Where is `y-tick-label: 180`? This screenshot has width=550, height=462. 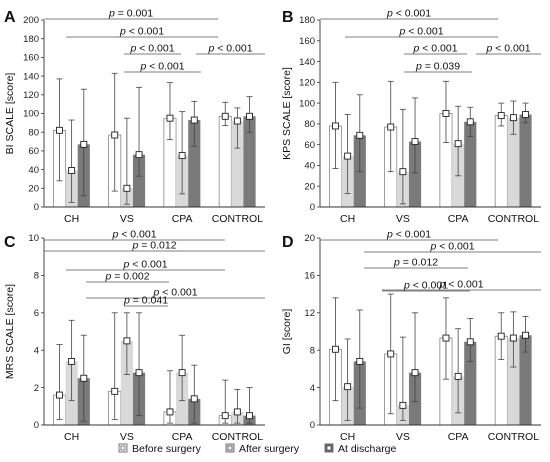 y-tick-label: 180 is located at coordinates (307, 20).